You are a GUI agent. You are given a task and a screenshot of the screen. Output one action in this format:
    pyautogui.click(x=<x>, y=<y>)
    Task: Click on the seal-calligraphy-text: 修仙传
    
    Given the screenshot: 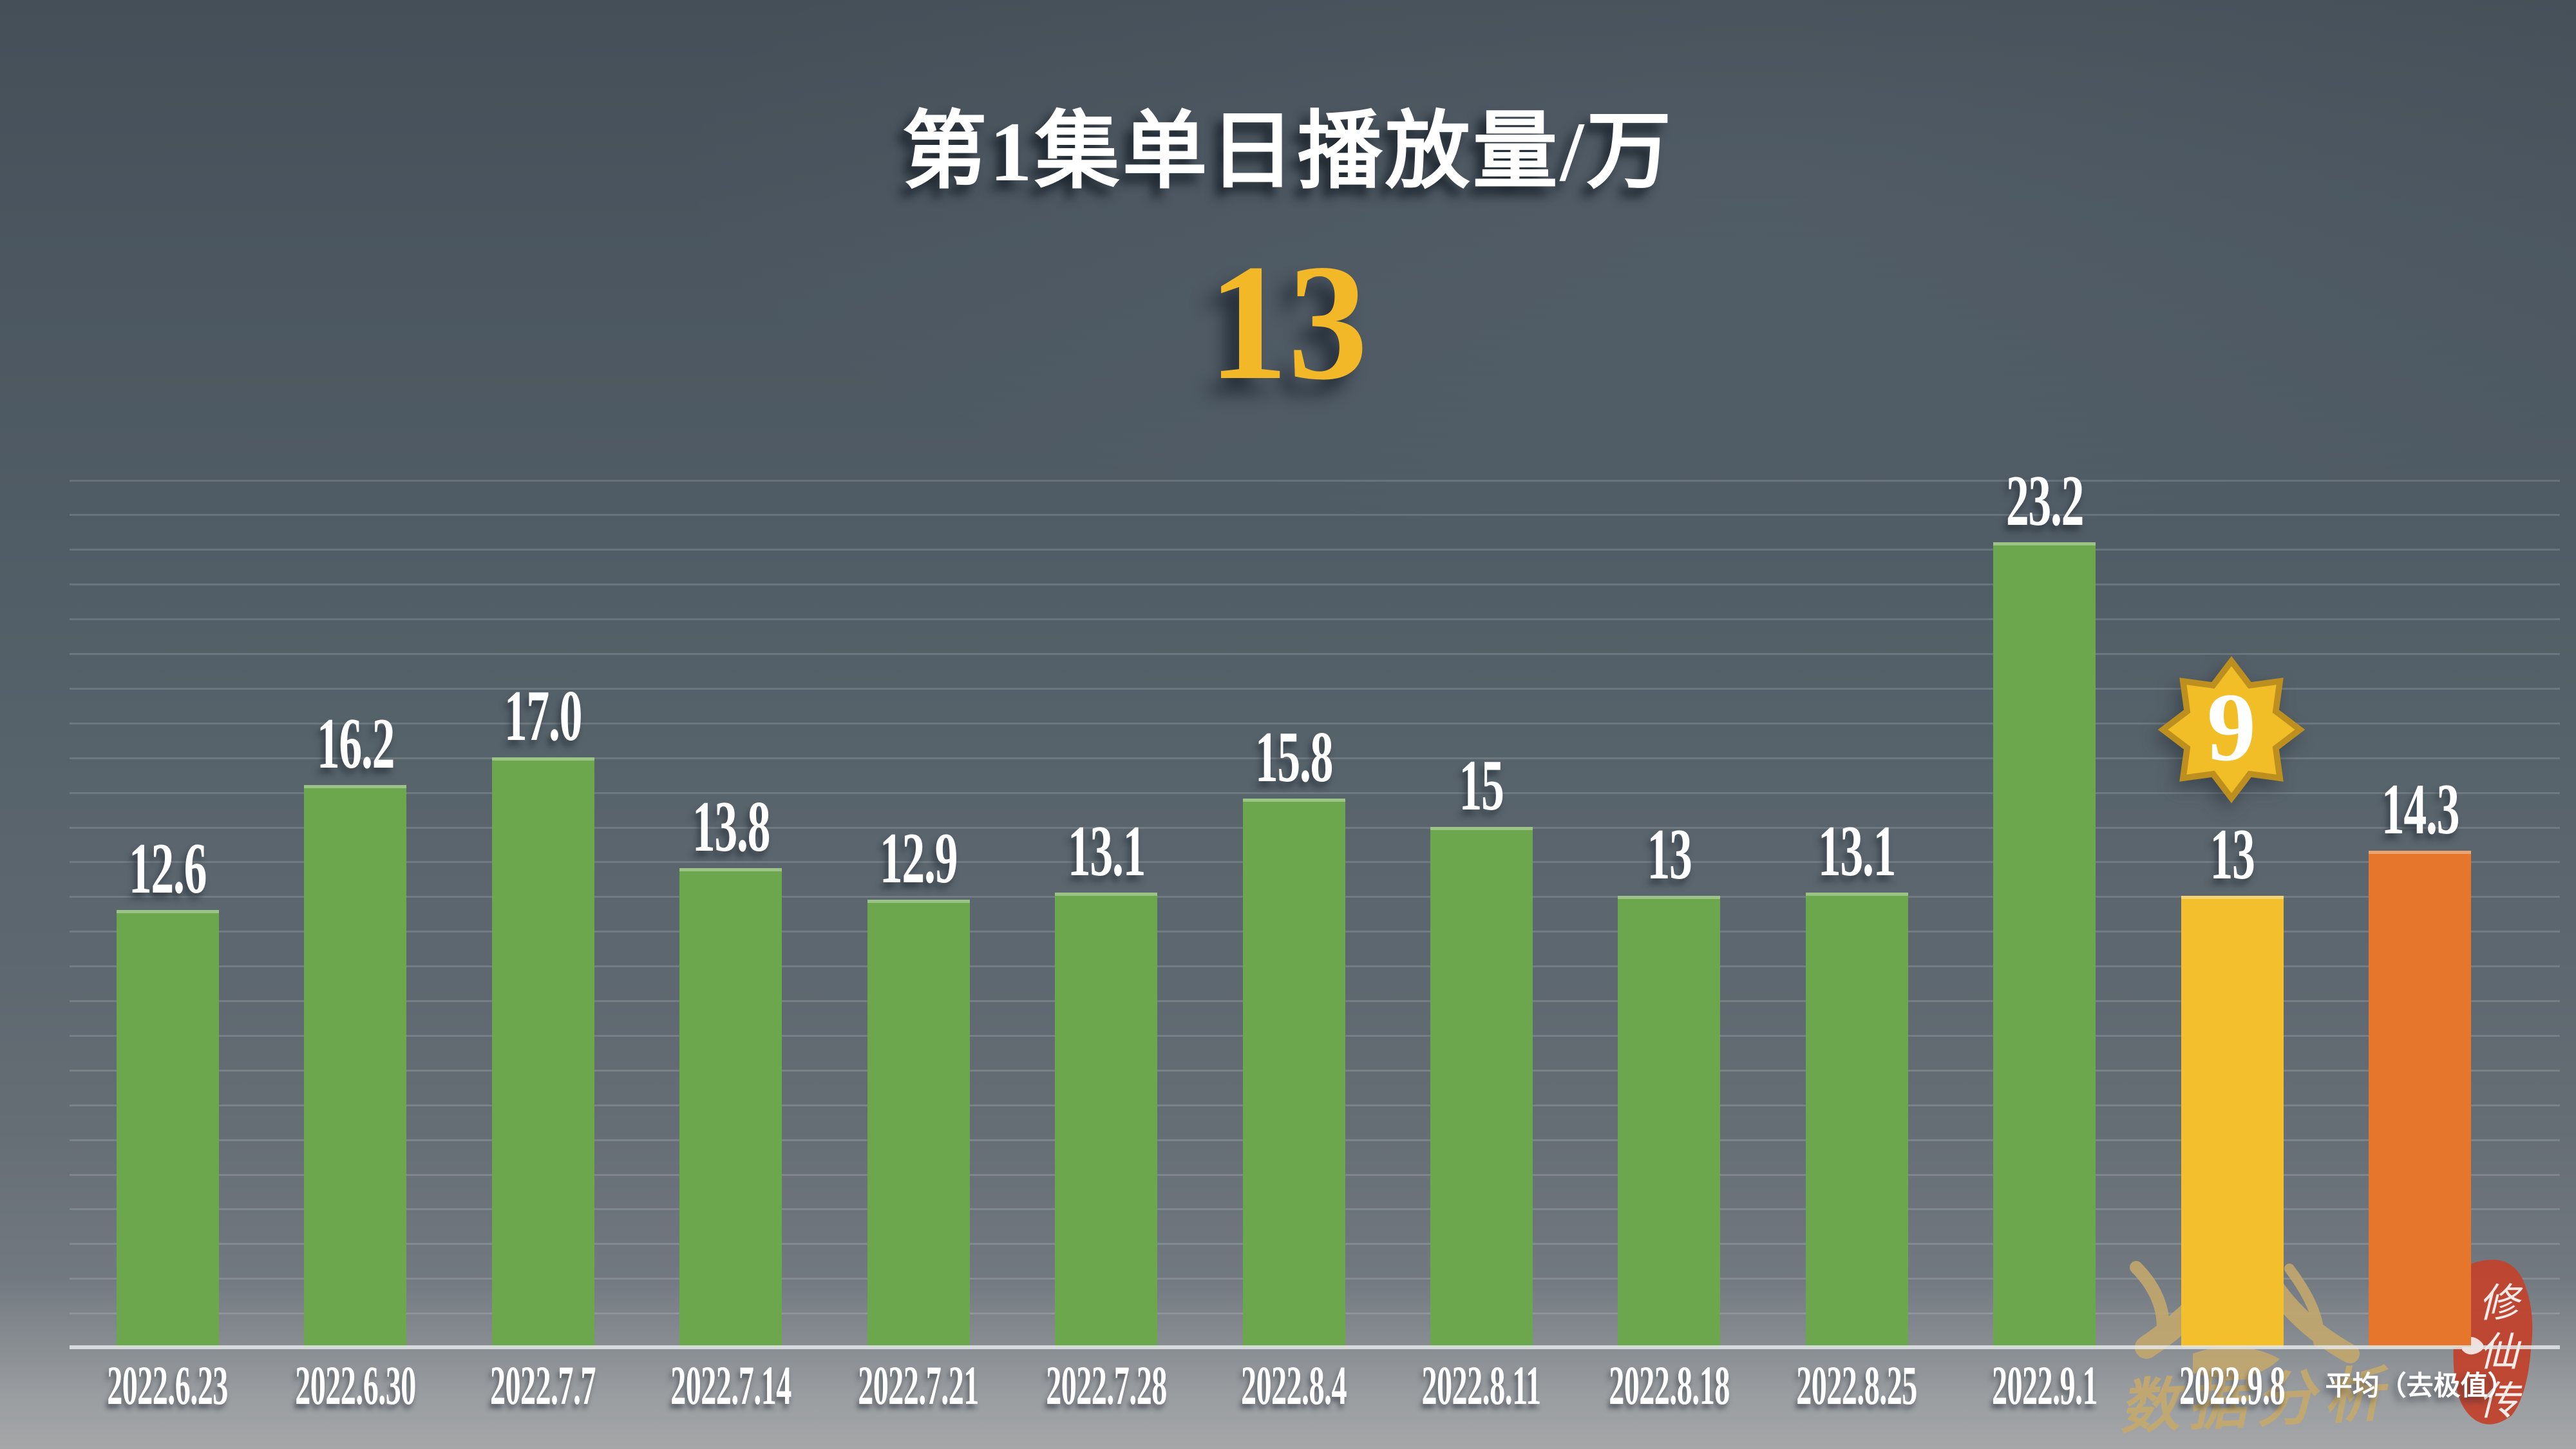 What is the action you would take?
    pyautogui.click(x=2494, y=1355)
    